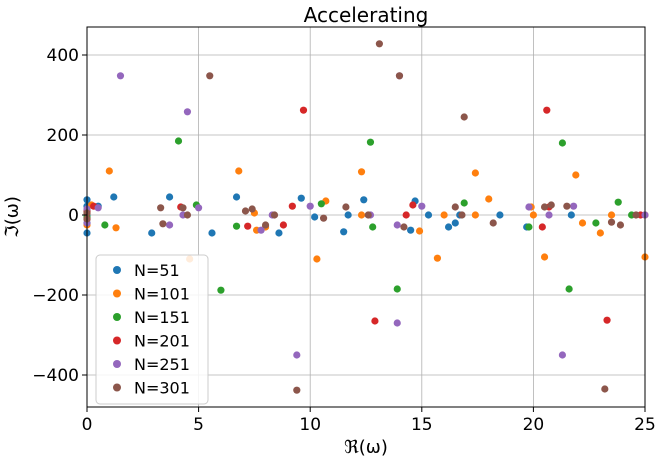 This screenshot has height=464, width=664. I want to click on chart-title: Accelerating, so click(366, 15).